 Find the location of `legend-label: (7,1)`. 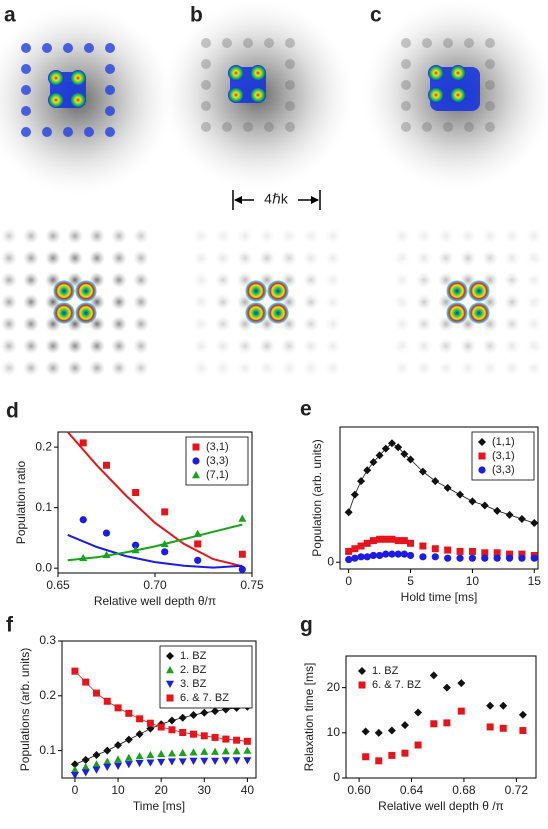

legend-label: (7,1) is located at coordinates (217, 475).